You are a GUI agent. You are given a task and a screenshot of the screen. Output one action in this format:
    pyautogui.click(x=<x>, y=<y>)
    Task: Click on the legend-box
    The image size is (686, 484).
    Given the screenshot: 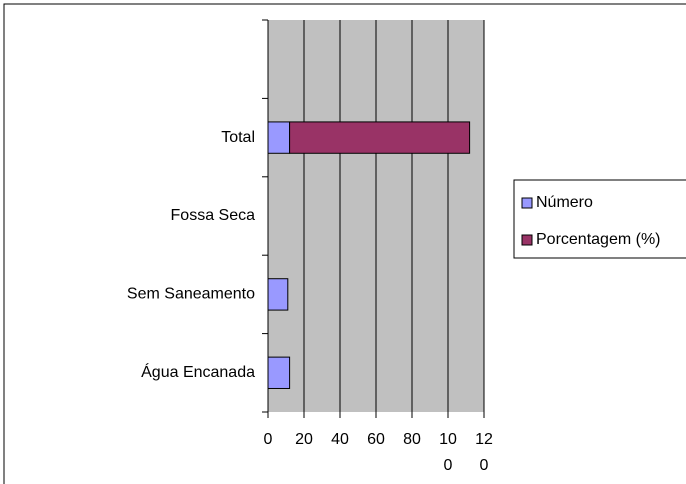 What is the action you would take?
    pyautogui.click(x=599, y=219)
    